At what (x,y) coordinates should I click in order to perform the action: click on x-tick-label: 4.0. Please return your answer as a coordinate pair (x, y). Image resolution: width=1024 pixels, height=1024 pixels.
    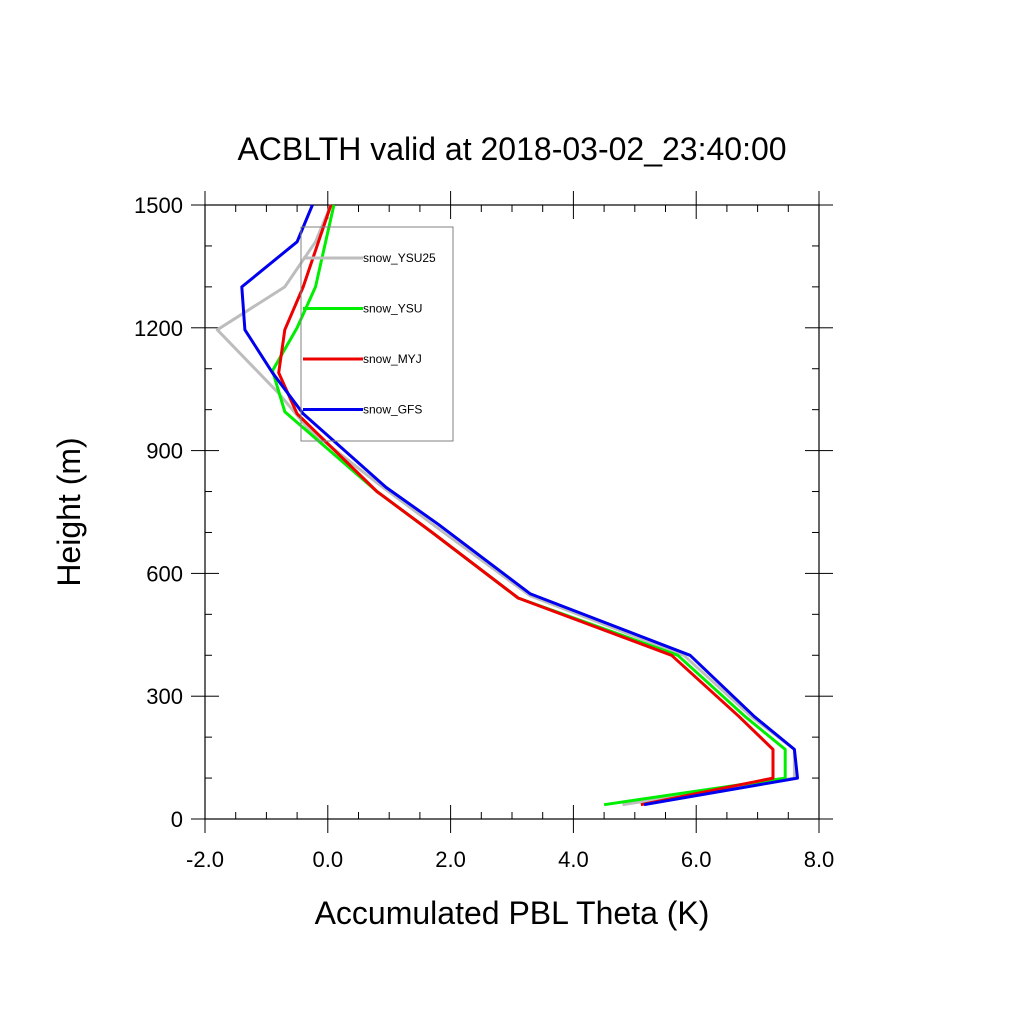
    Looking at the image, I should click on (573, 859).